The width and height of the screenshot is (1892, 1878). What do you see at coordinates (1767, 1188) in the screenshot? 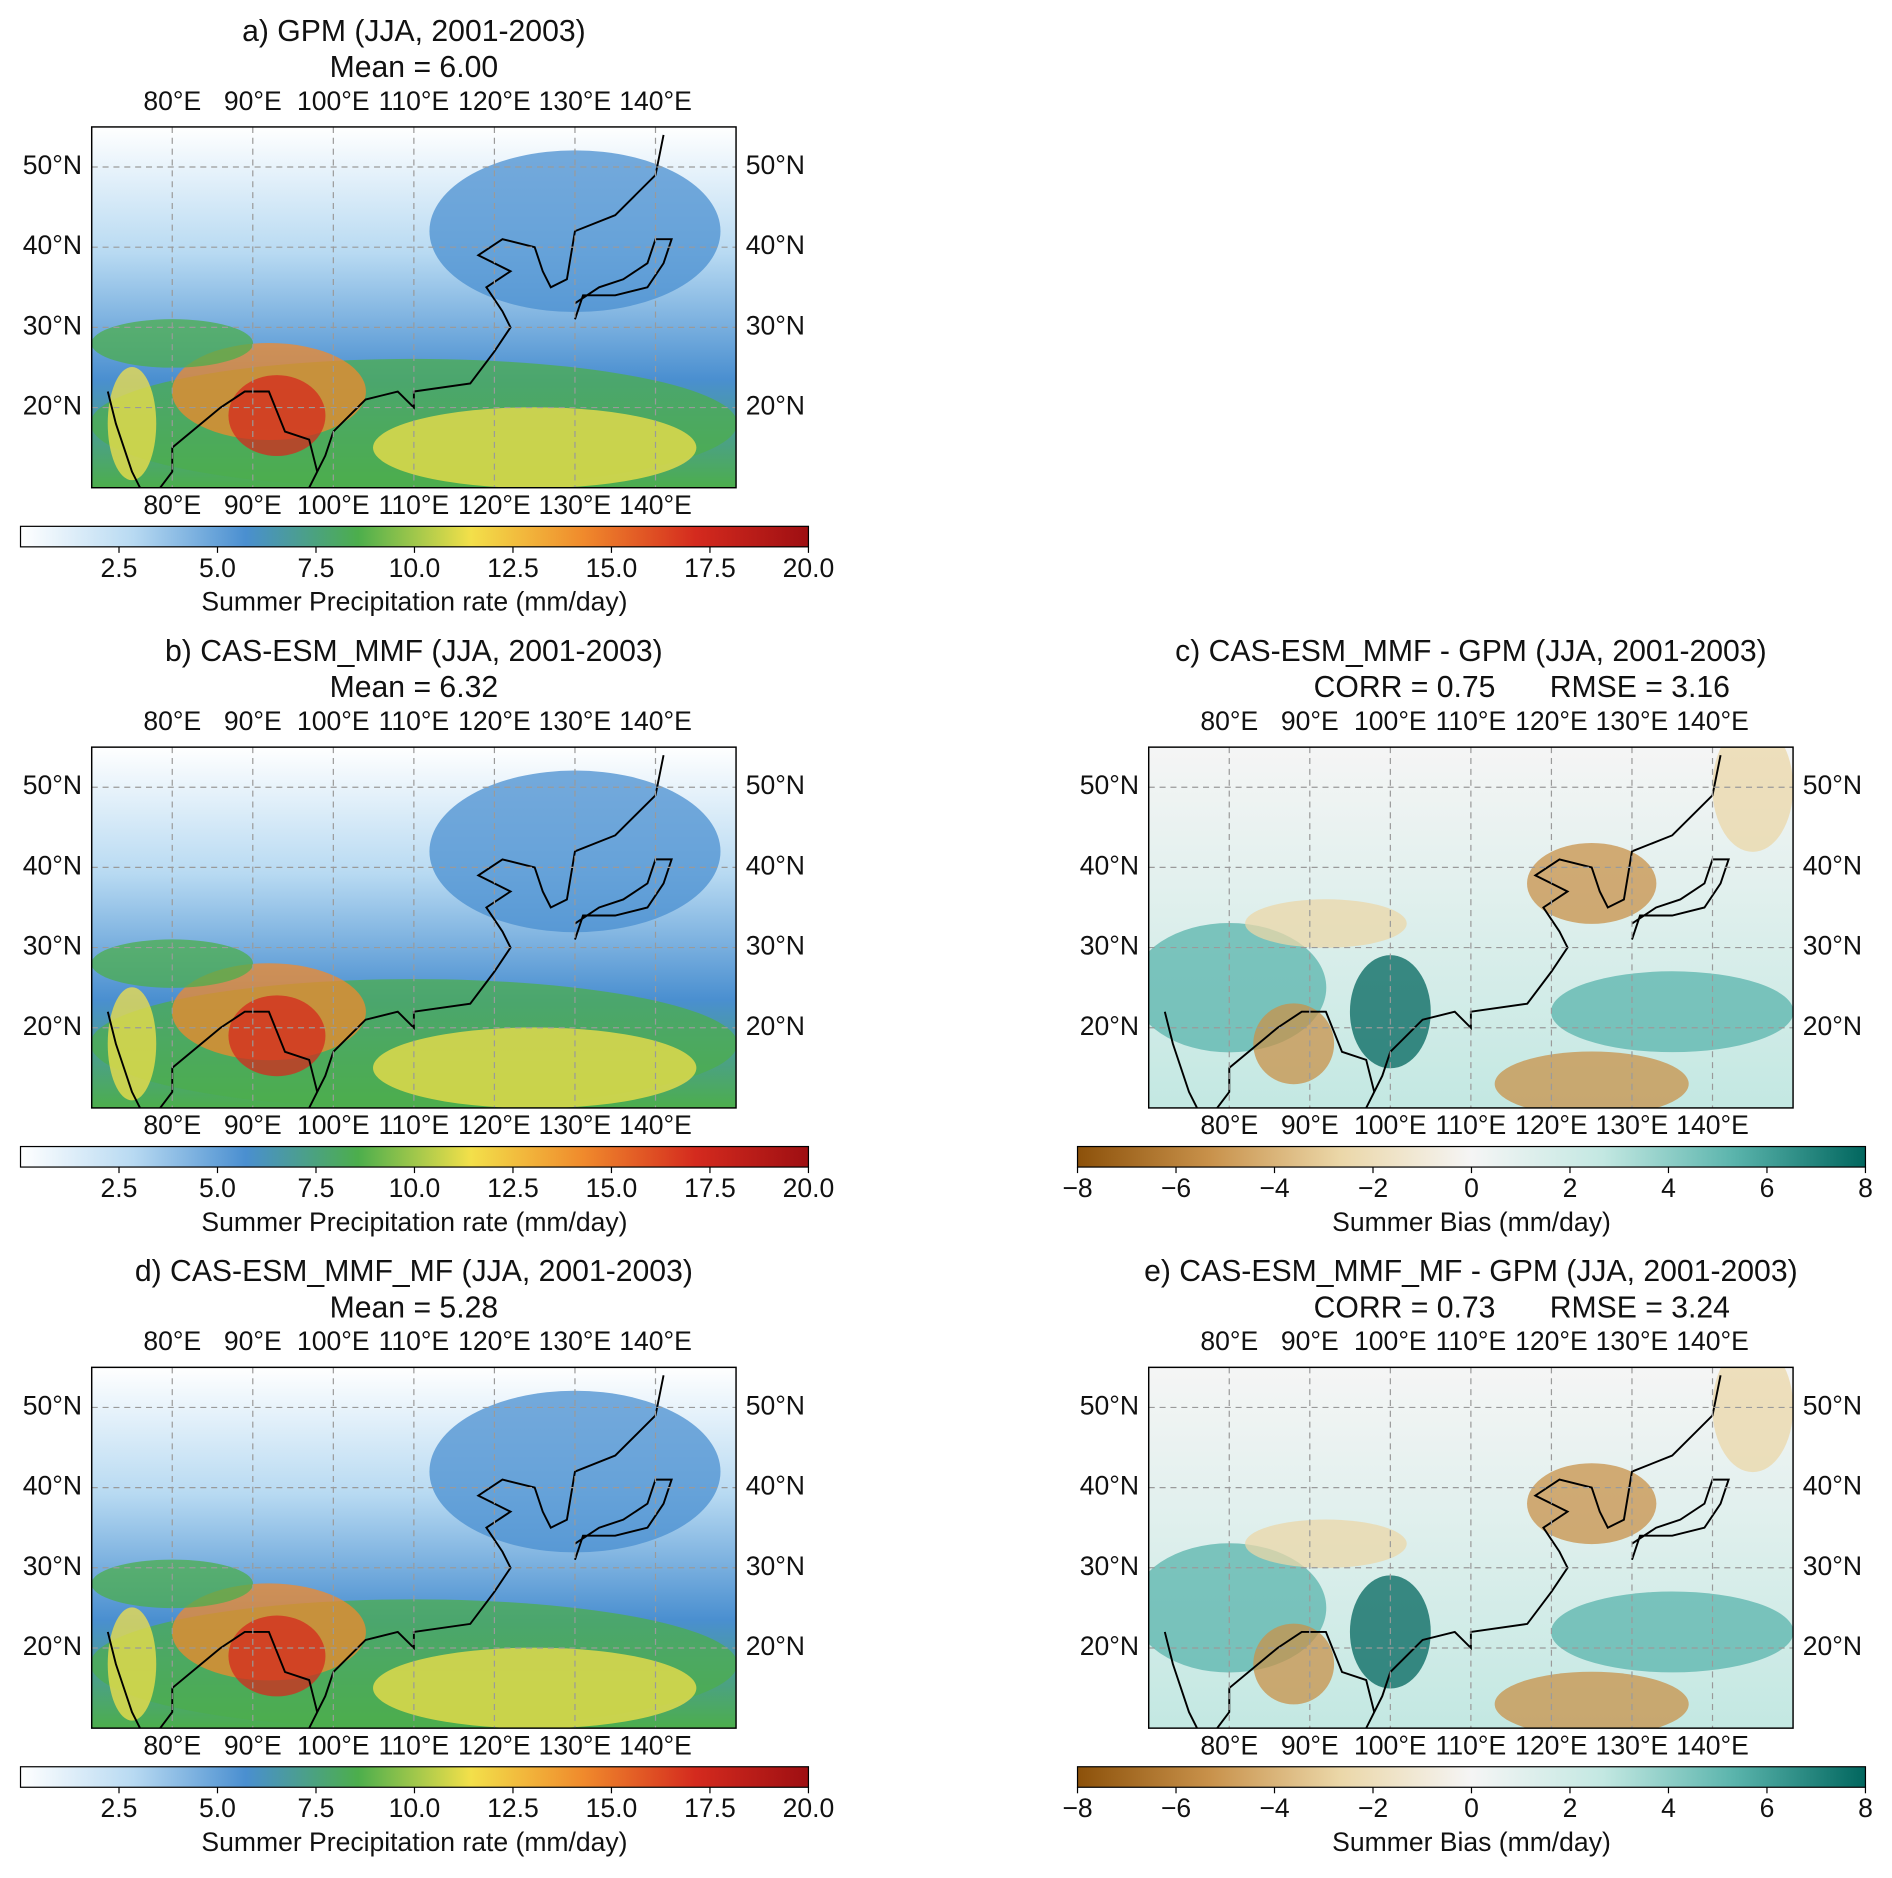
I see `colorbar-tick-label: 6` at bounding box center [1767, 1188].